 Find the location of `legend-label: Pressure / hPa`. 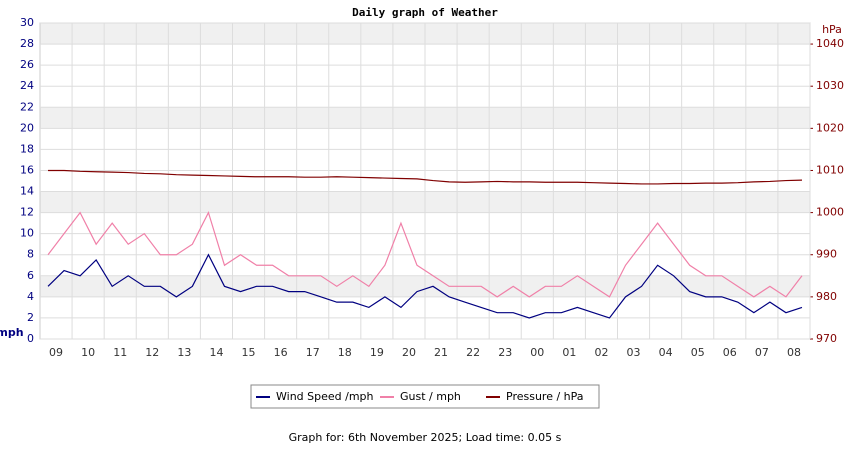

legend-label: Pressure / hPa is located at coordinates (545, 396).